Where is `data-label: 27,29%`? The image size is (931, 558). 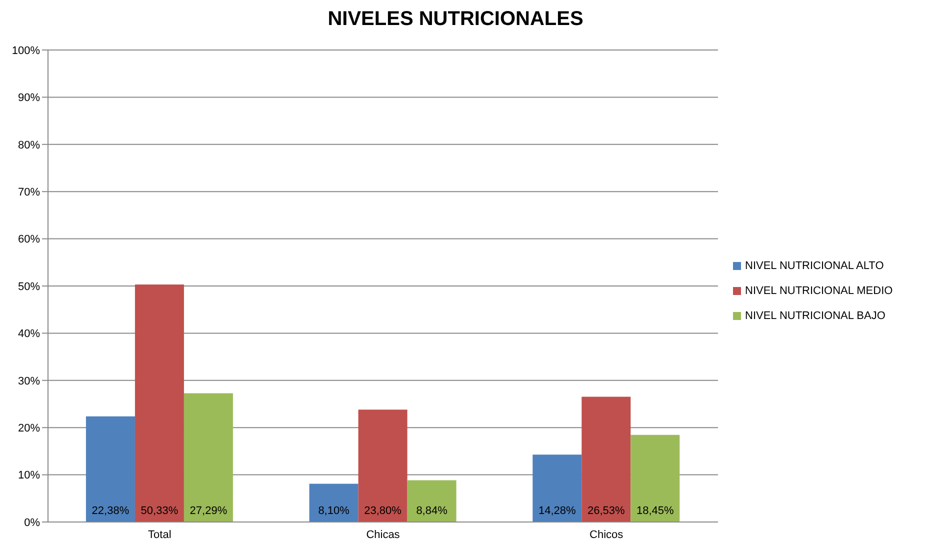
data-label: 27,29% is located at coordinates (209, 511).